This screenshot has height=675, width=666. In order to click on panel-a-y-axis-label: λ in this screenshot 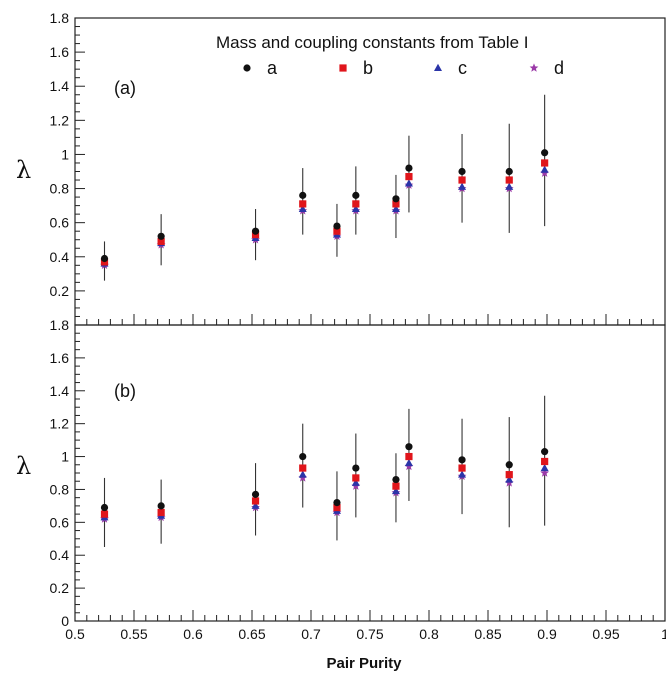, I will do `click(23, 170)`.